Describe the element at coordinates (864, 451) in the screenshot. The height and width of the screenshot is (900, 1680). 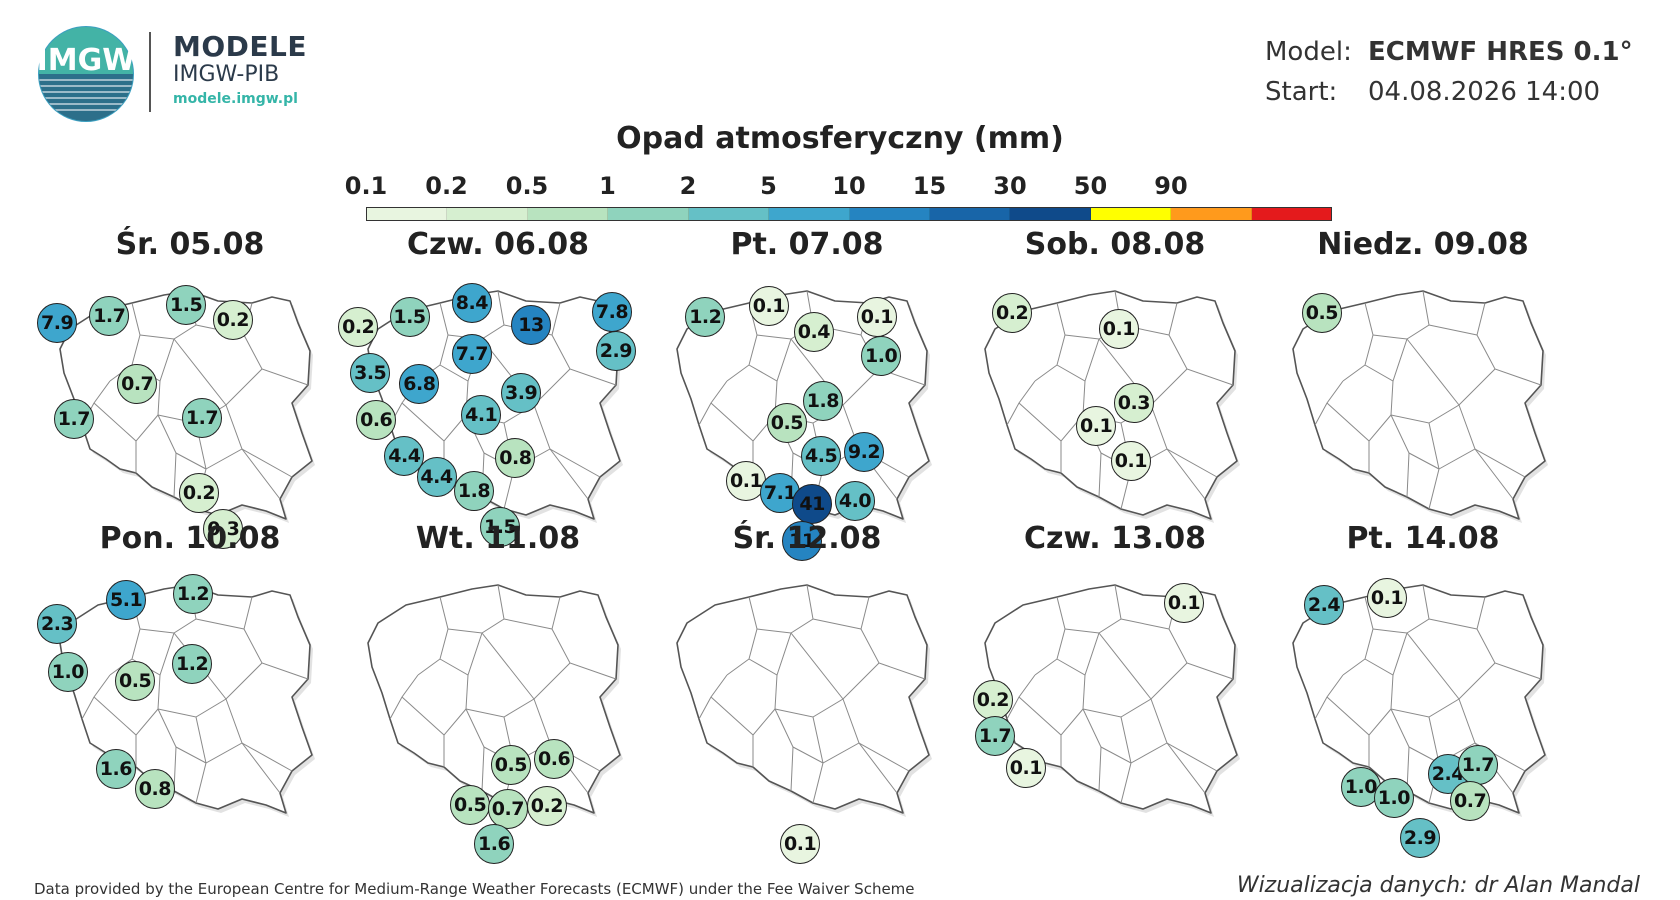
I see `precip-marker: 9.2` at that location.